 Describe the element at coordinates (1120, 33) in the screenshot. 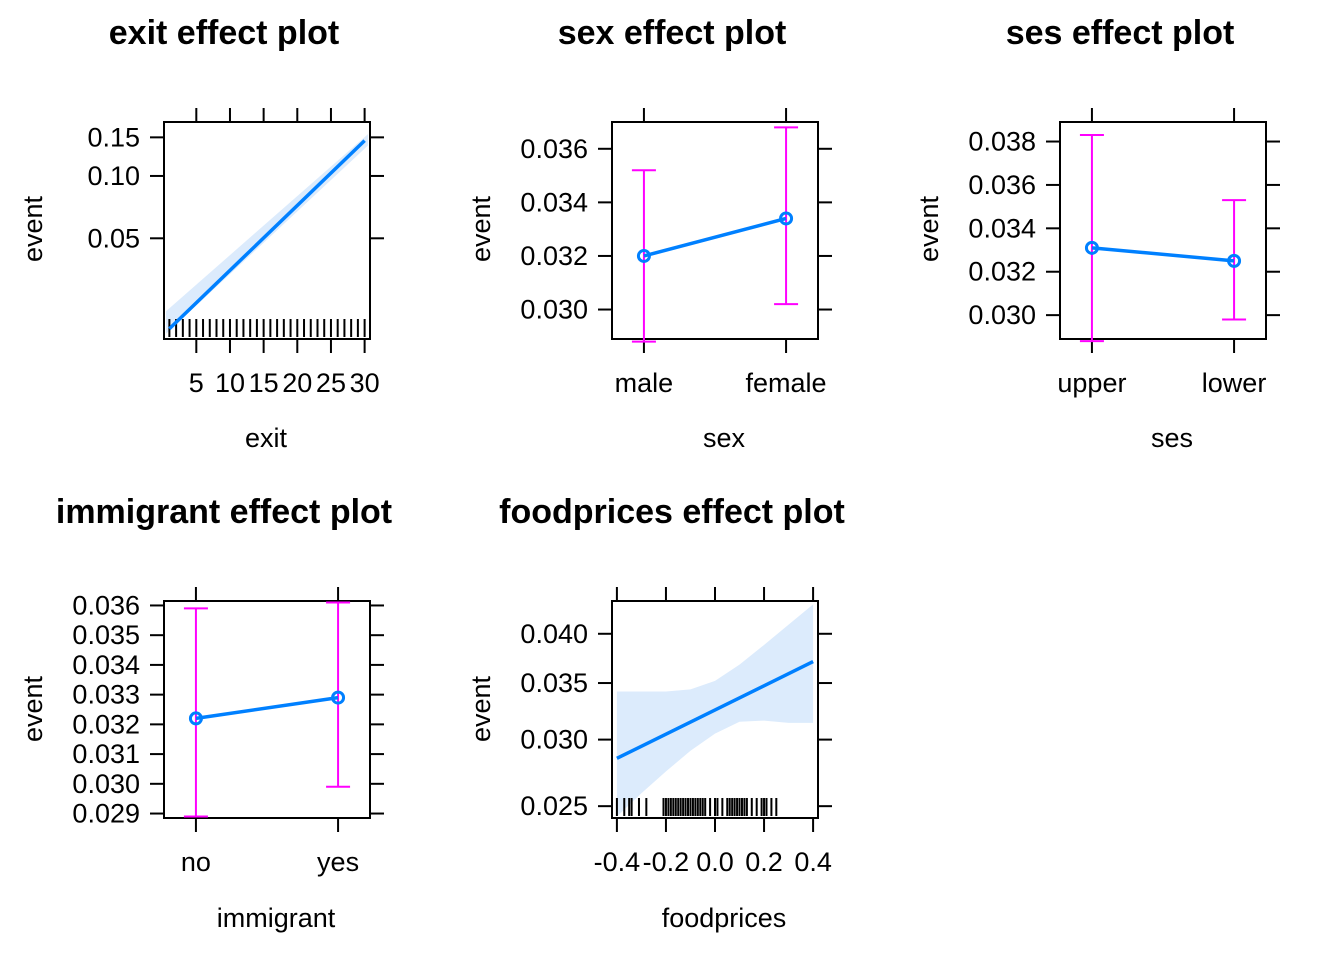

I see `panel-title: ses effect plot` at that location.